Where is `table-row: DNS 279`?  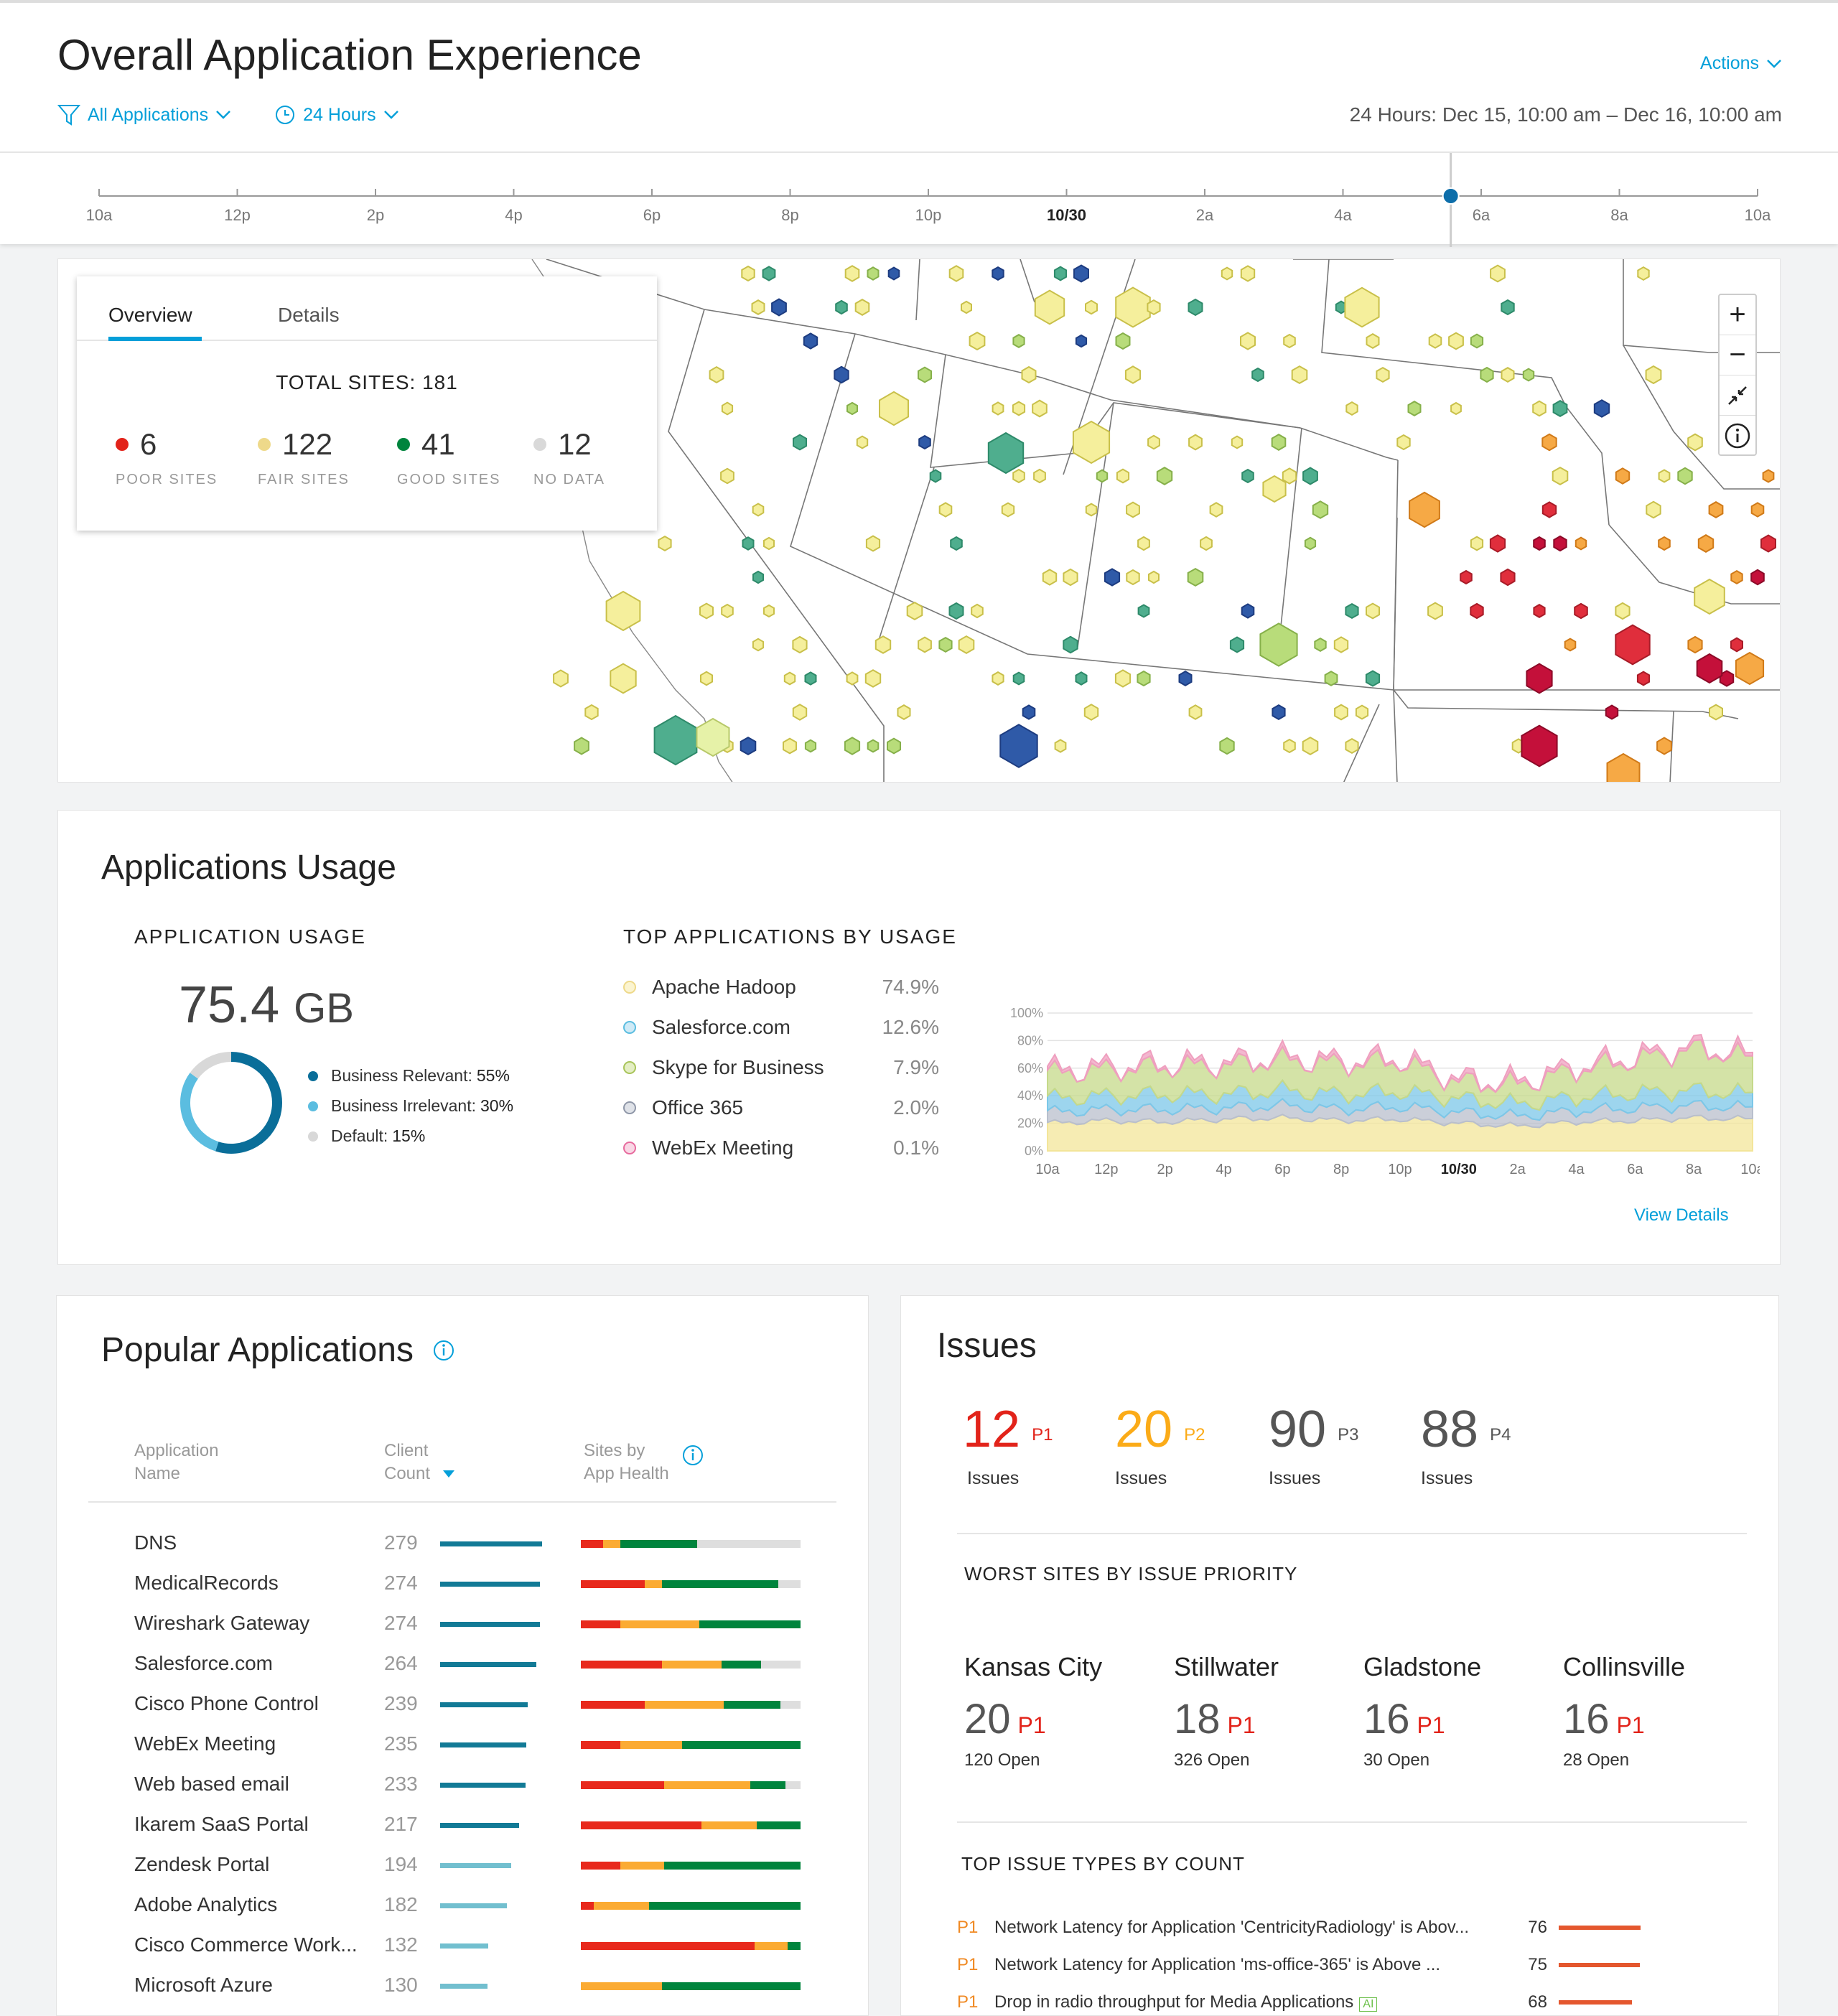 table-row: DNS 279 is located at coordinates (492, 1546).